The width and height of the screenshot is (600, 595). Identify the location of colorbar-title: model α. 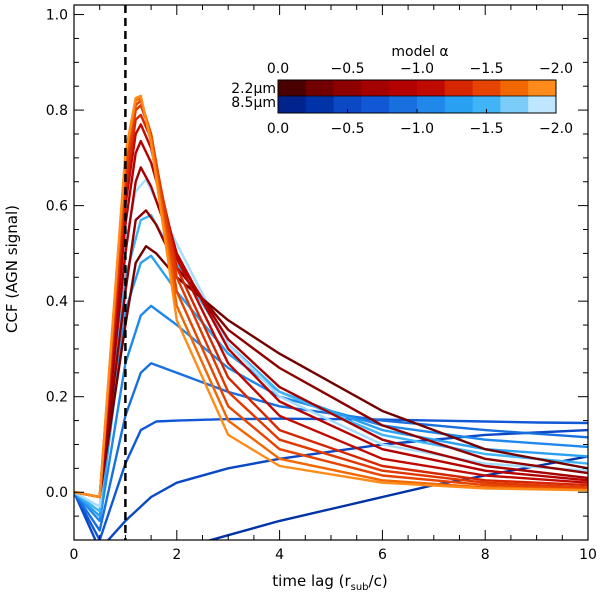
(419, 52).